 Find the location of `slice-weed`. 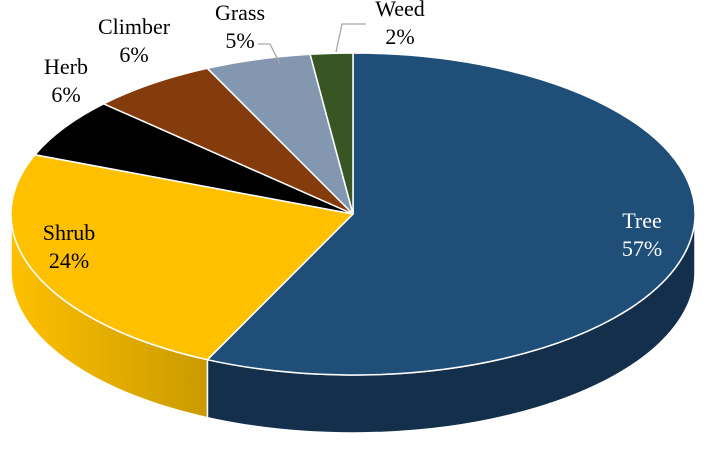

slice-weed is located at coordinates (331, 133).